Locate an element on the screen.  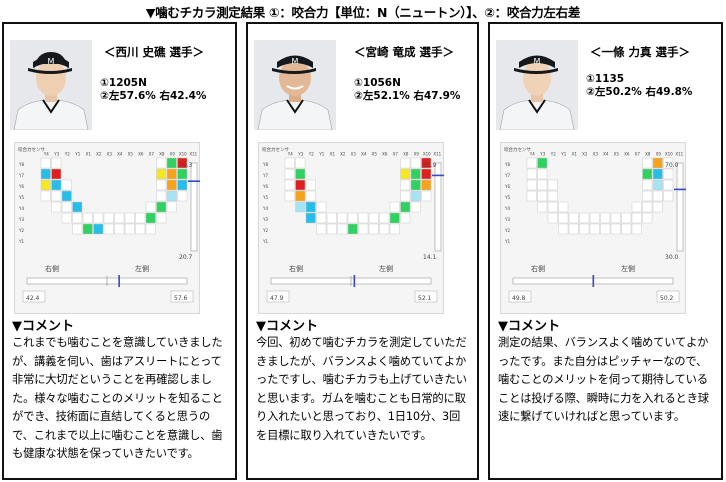
right-pct-label: 49.8 is located at coordinates (519, 298).